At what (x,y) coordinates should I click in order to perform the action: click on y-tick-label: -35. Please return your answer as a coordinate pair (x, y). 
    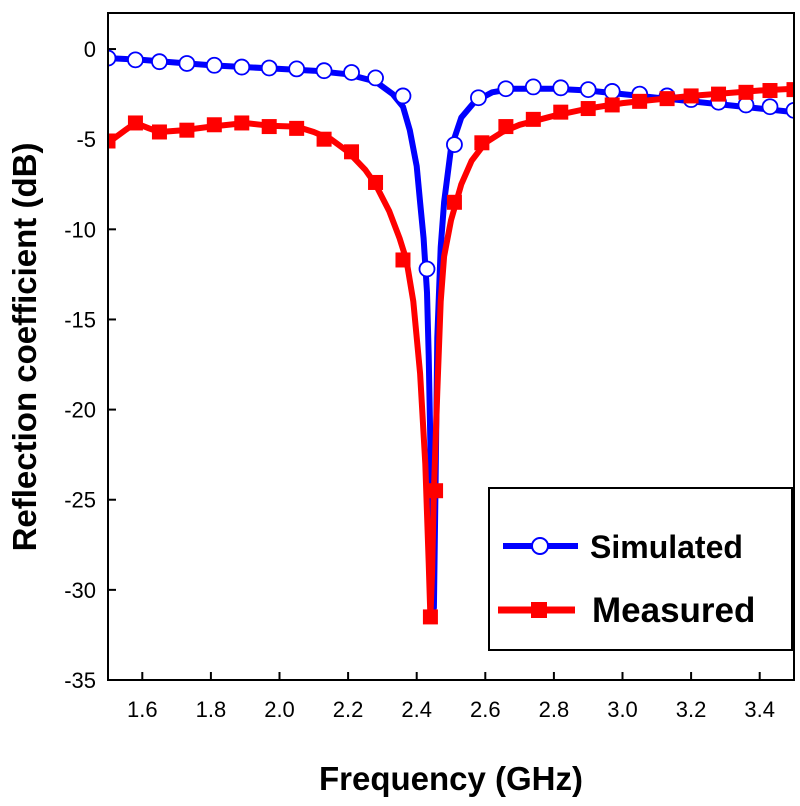
    Looking at the image, I should click on (80, 680).